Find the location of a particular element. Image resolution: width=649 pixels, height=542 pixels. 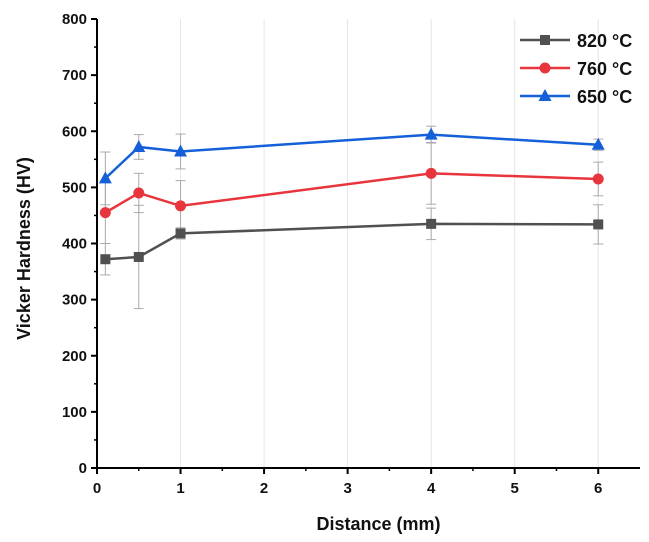

x-tick-label: 2 is located at coordinates (264, 488).